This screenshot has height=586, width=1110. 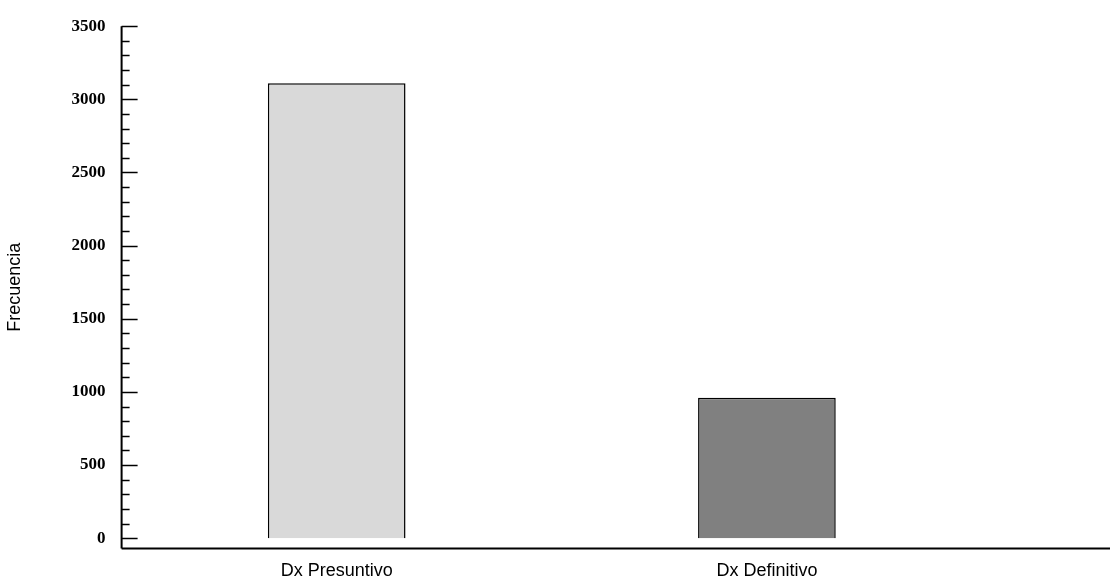 I want to click on y-tick-label: 2000, so click(x=88, y=244).